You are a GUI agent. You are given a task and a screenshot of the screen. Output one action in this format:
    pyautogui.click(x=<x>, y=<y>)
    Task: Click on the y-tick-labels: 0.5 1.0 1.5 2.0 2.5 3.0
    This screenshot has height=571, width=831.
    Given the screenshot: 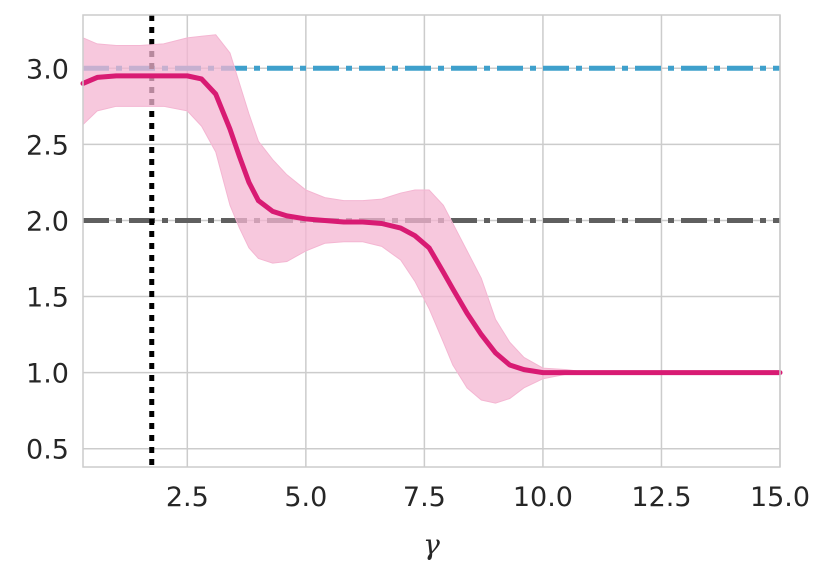 What is the action you would take?
    pyautogui.click(x=47, y=259)
    